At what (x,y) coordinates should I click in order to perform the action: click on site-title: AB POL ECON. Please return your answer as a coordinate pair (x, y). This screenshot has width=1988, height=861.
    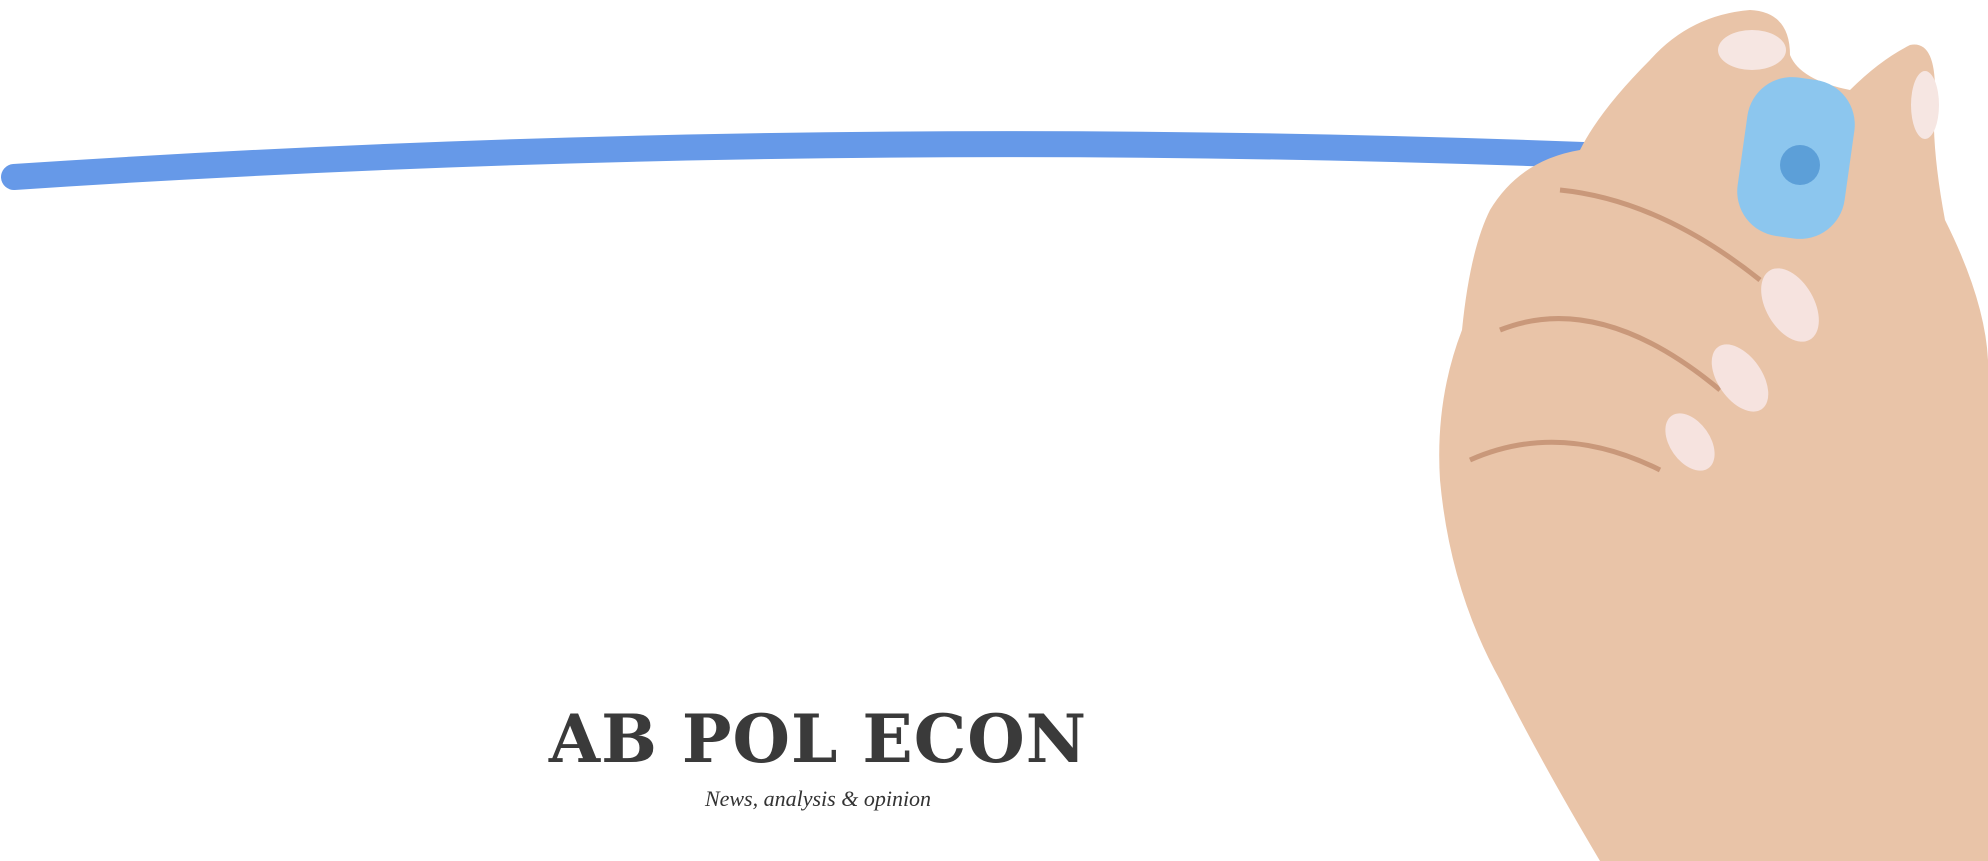
    Looking at the image, I should click on (818, 739).